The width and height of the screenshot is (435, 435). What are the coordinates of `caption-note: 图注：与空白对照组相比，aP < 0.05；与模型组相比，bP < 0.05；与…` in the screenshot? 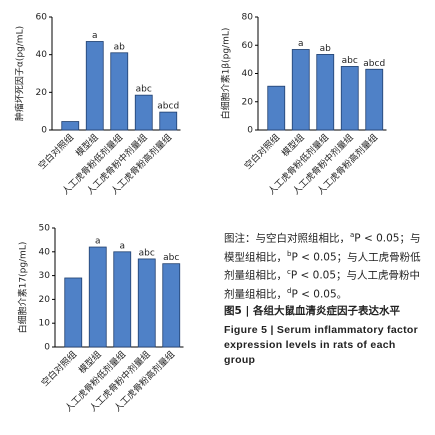 It's located at (326, 265).